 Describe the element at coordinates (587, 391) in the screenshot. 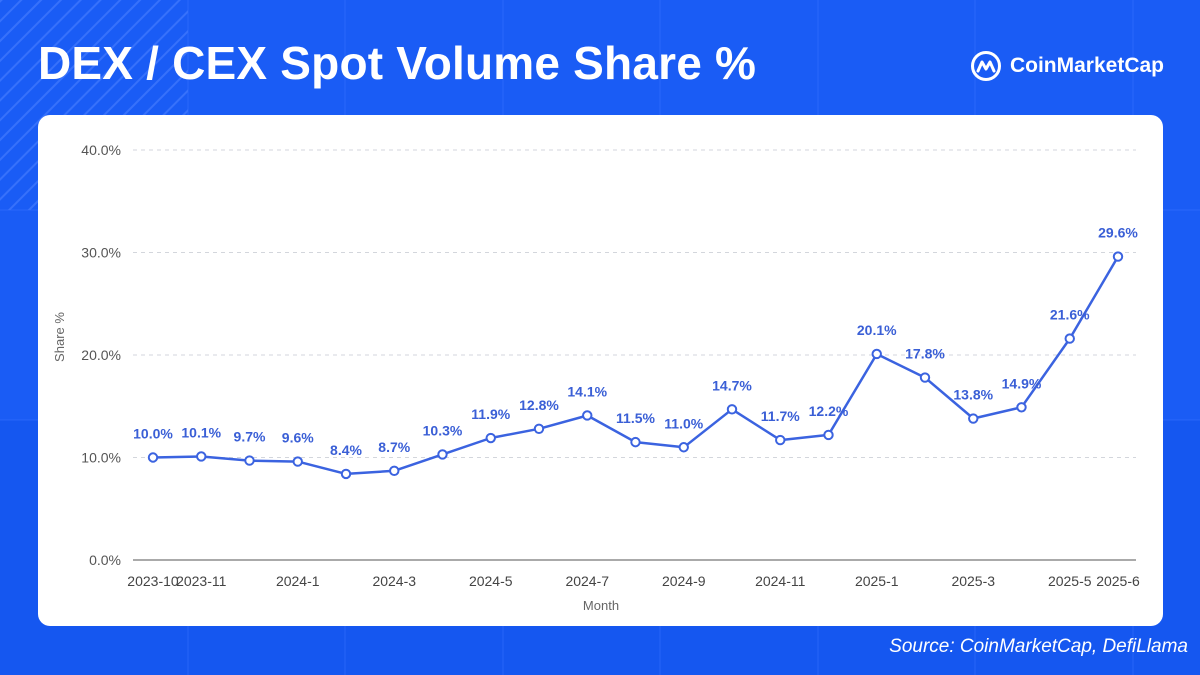

I see `data-label: 14.1%` at that location.